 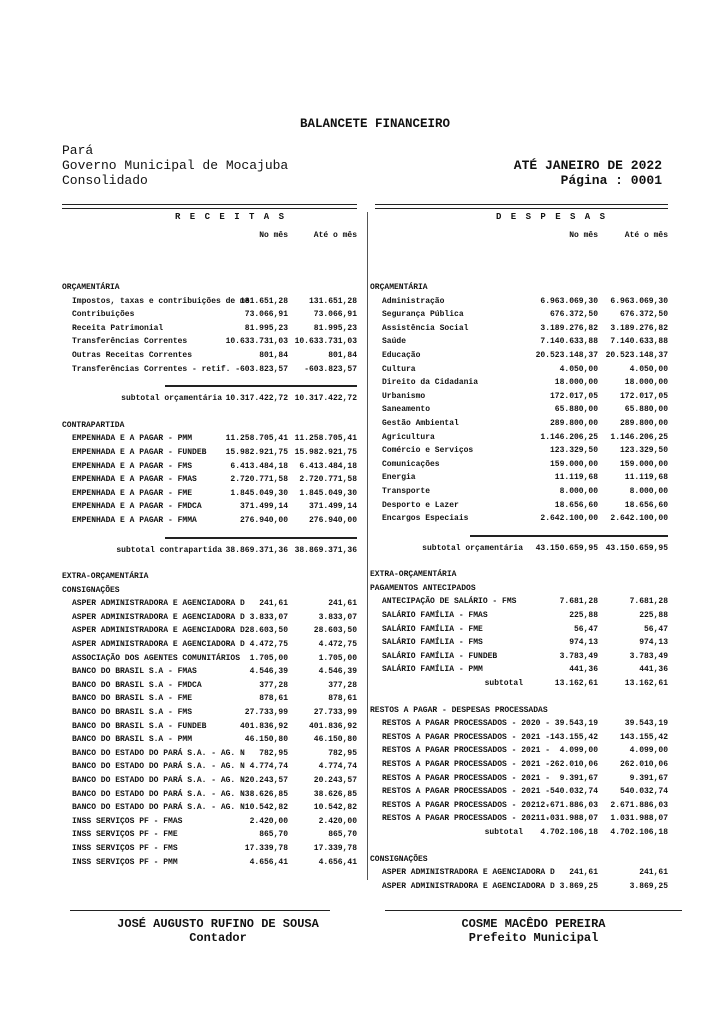 What do you see at coordinates (261, 369) in the screenshot?
I see `value-month: -603.823,57` at bounding box center [261, 369].